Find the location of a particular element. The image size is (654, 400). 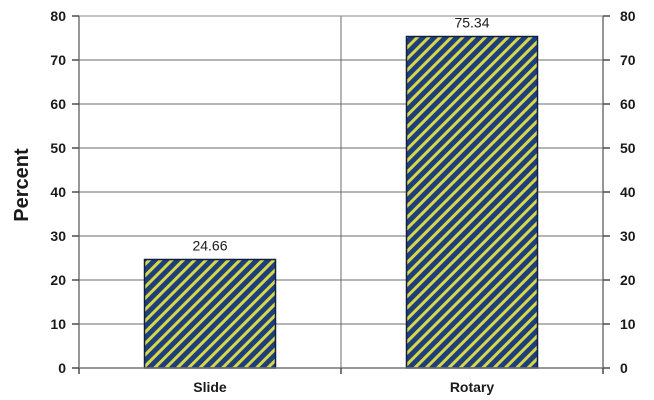

y2-tick-label: 80 is located at coordinates (628, 16).